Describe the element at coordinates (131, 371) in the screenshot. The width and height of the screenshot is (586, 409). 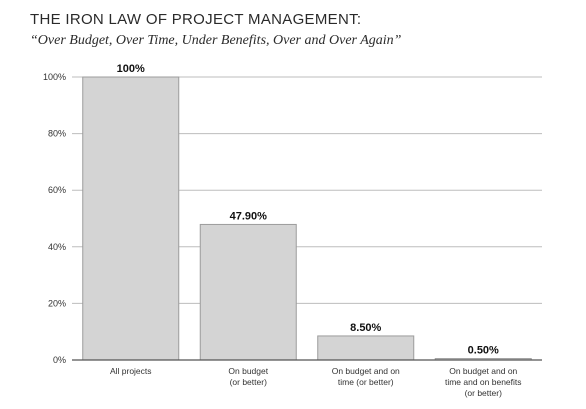
I see `x-tick-label: All projects` at that location.